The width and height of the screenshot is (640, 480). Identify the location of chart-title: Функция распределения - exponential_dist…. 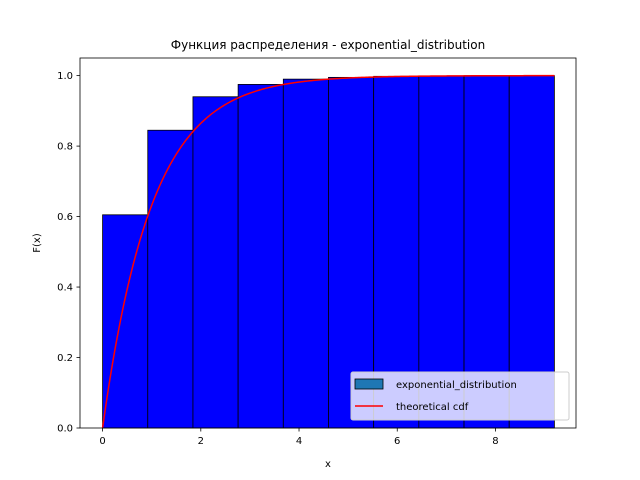
(328, 45).